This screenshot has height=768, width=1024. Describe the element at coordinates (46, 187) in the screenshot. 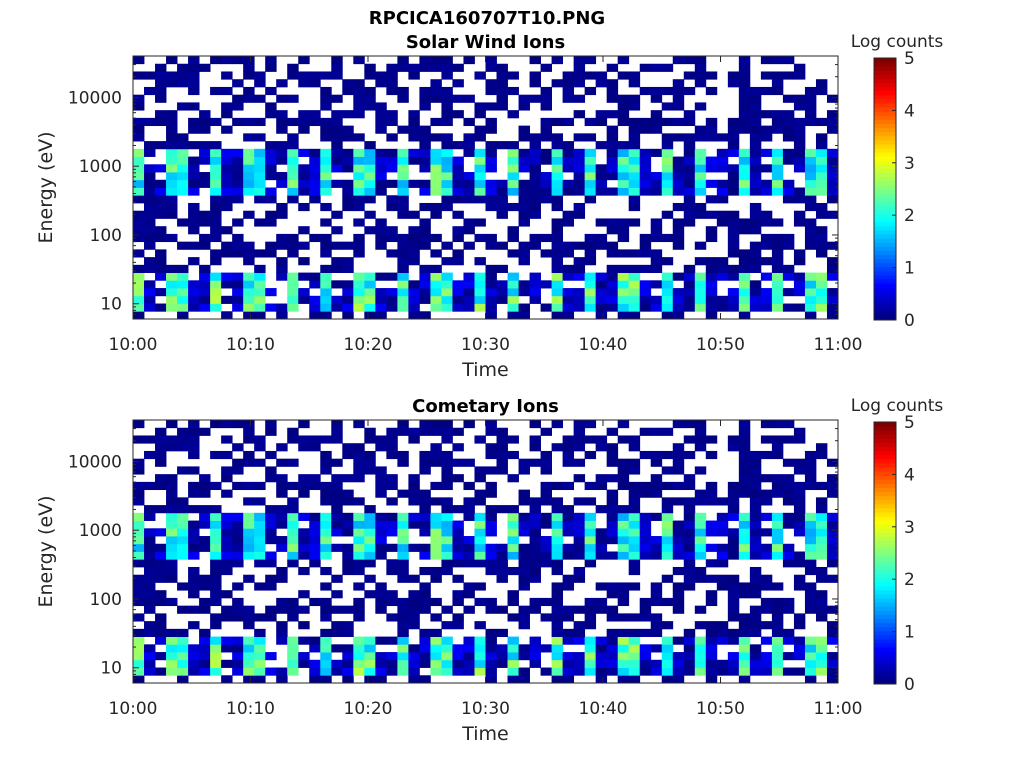

I see `y-axis-label: Energy (eV)` at that location.